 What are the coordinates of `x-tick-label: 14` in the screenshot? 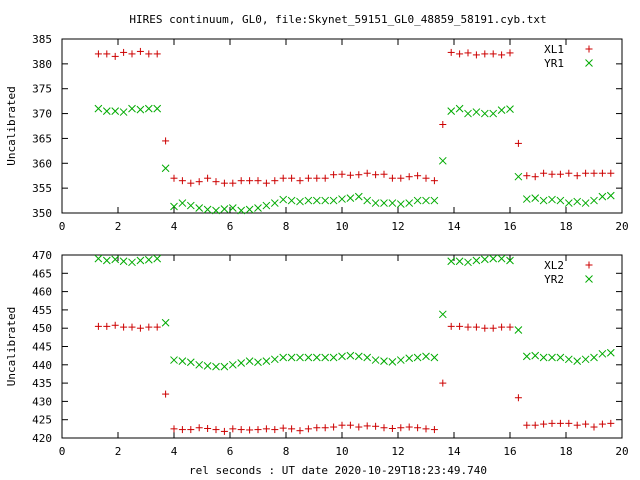 It's located at (454, 451).